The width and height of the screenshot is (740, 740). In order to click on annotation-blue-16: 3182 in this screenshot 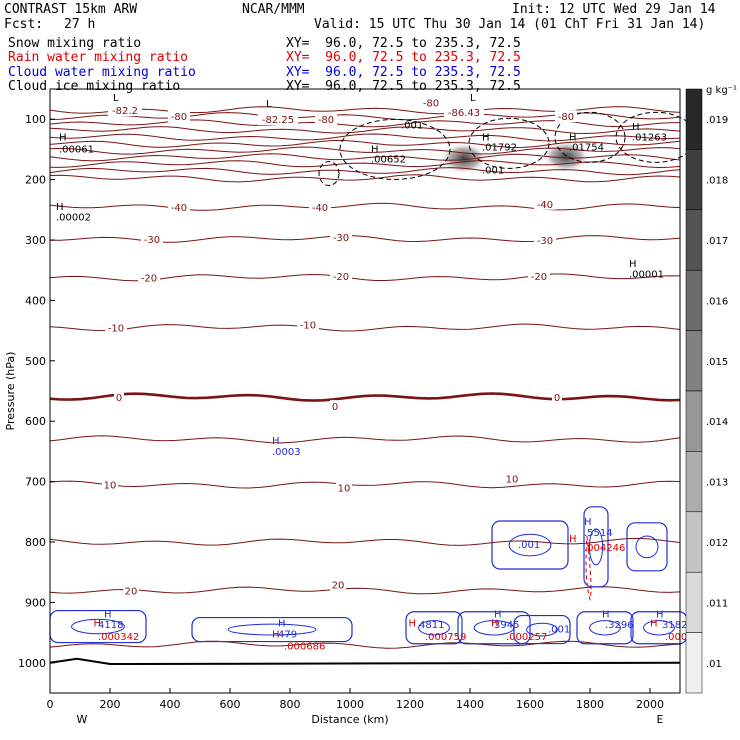, I will do `click(674, 625)`.